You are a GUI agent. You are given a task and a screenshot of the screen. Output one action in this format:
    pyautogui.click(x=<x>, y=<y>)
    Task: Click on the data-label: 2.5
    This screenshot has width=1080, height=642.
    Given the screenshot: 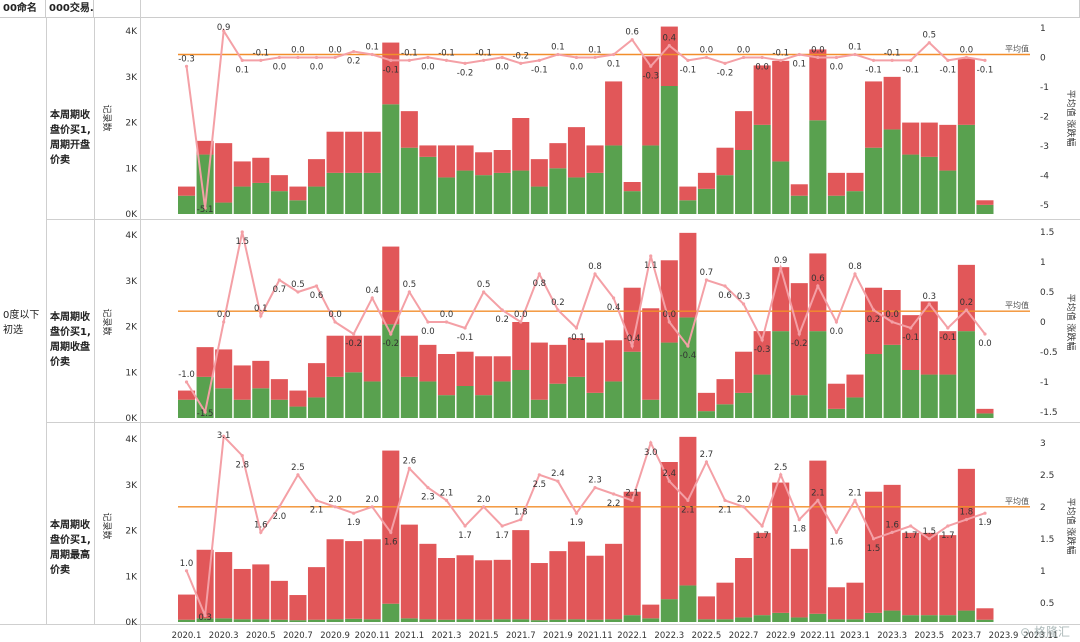 What is the action you would take?
    pyautogui.click(x=540, y=485)
    